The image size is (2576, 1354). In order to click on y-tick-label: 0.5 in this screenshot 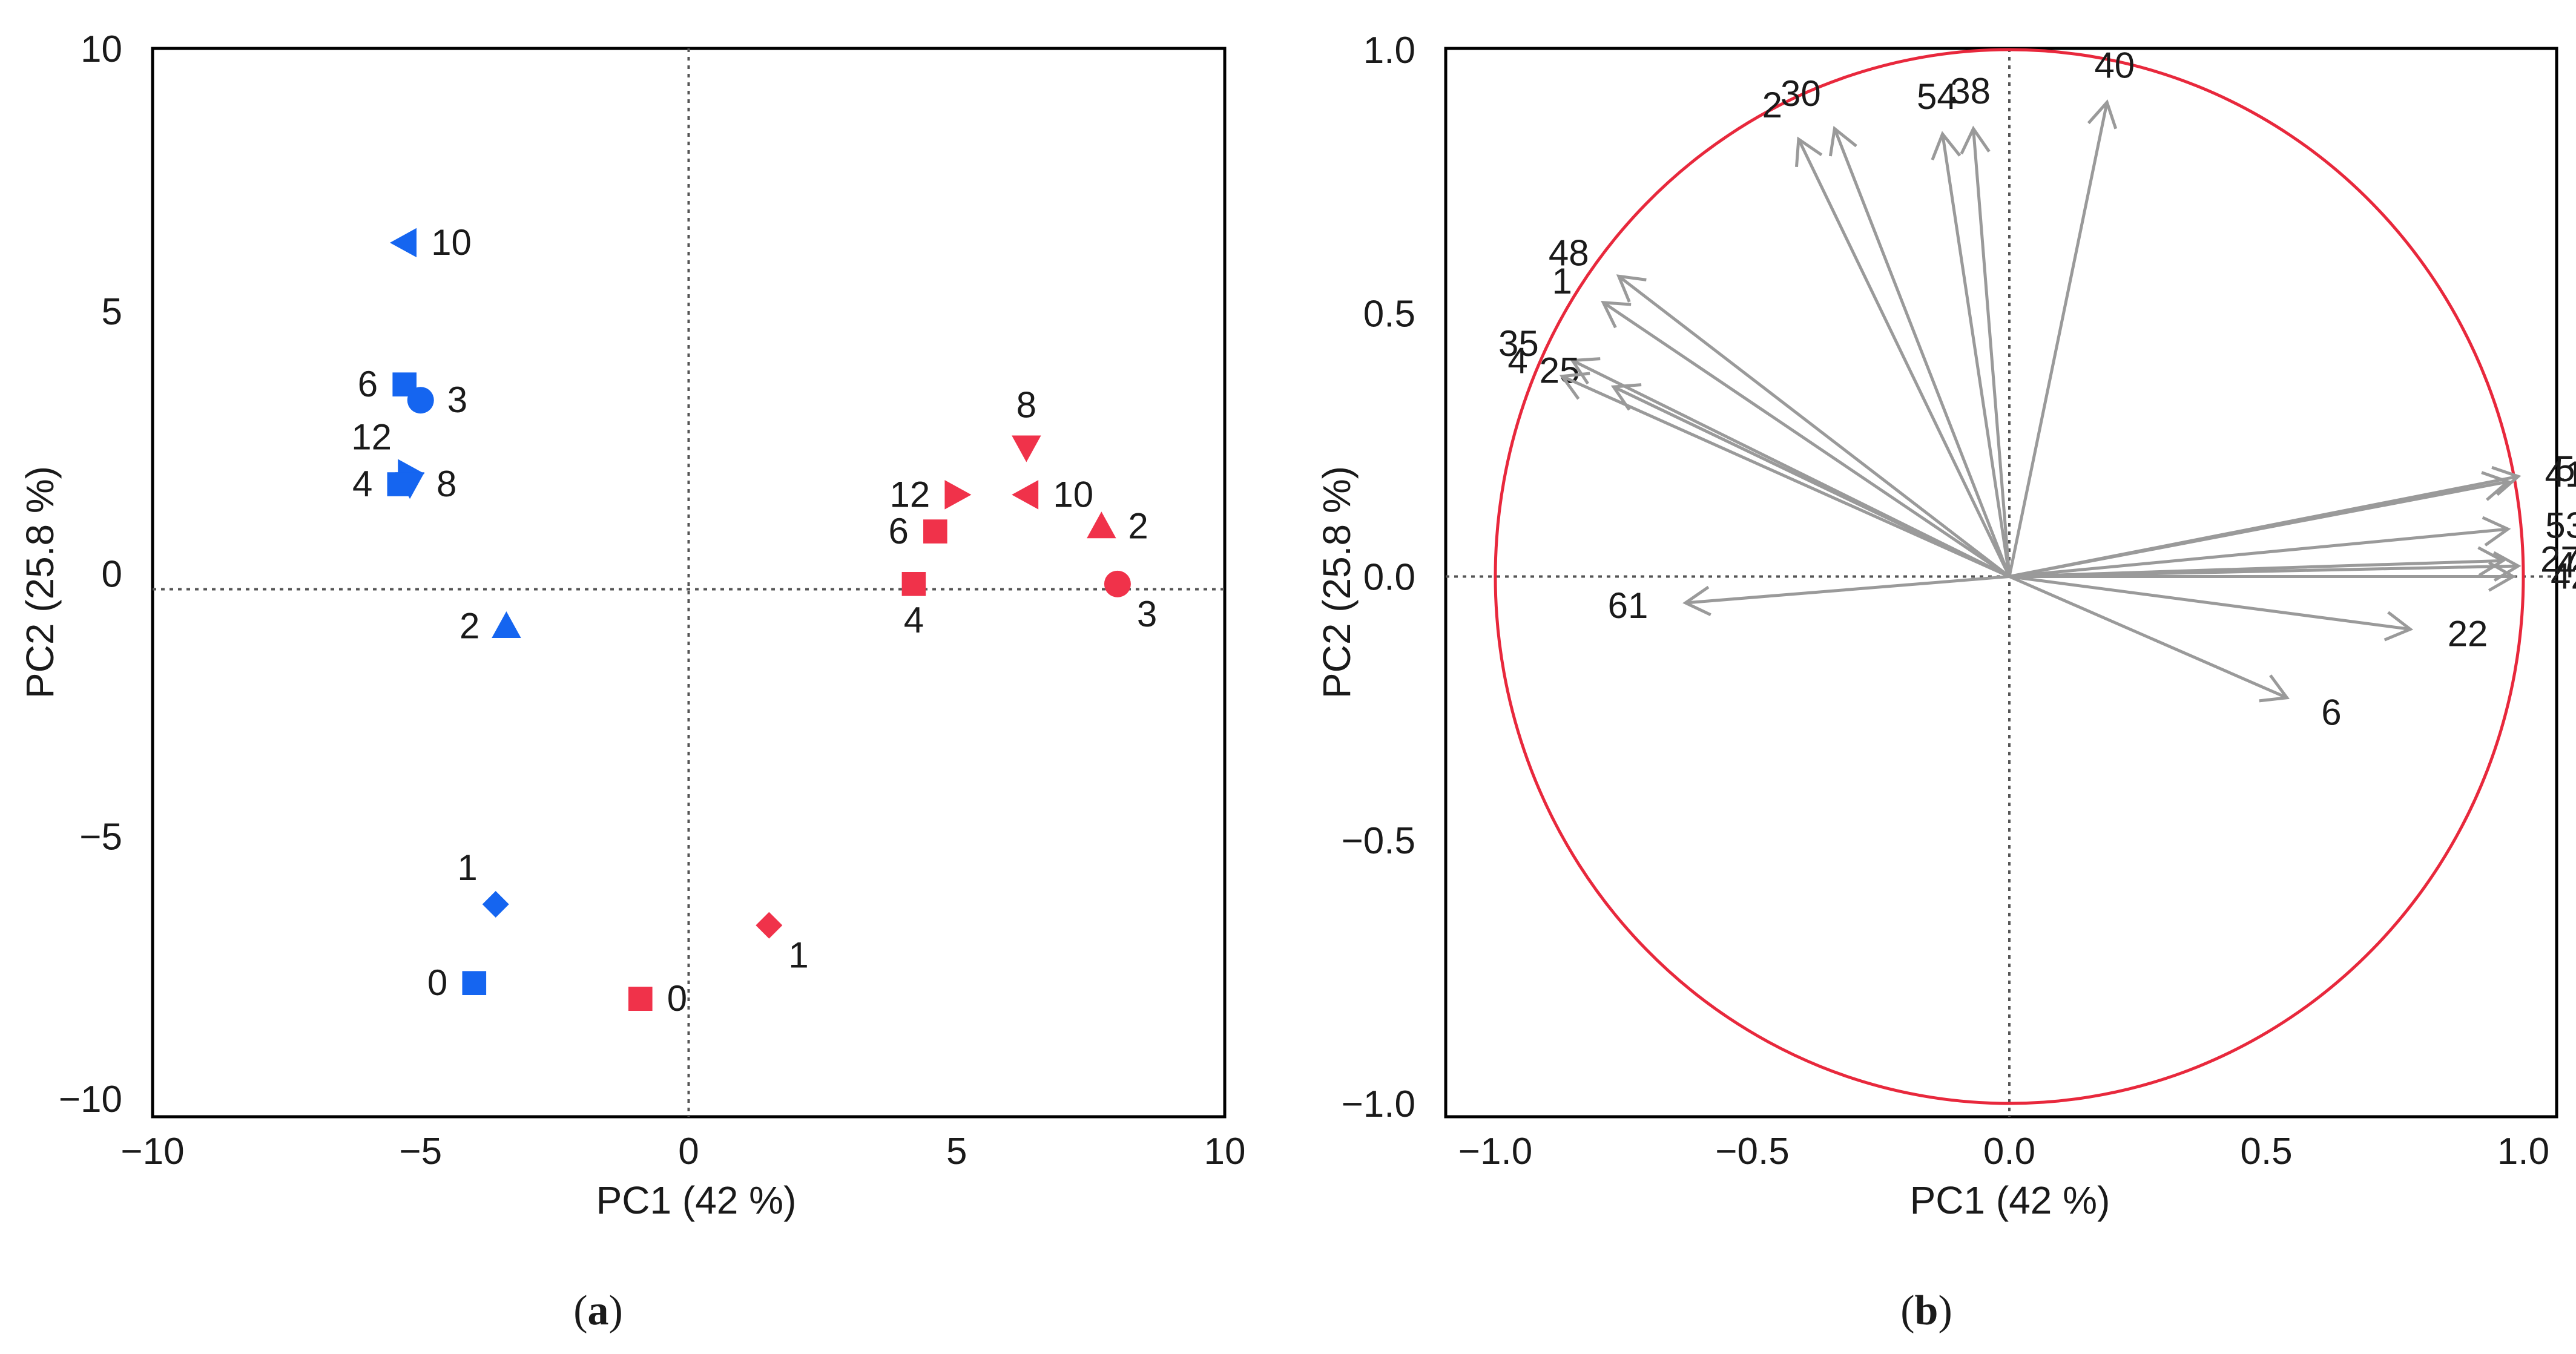, I will do `click(1389, 314)`.